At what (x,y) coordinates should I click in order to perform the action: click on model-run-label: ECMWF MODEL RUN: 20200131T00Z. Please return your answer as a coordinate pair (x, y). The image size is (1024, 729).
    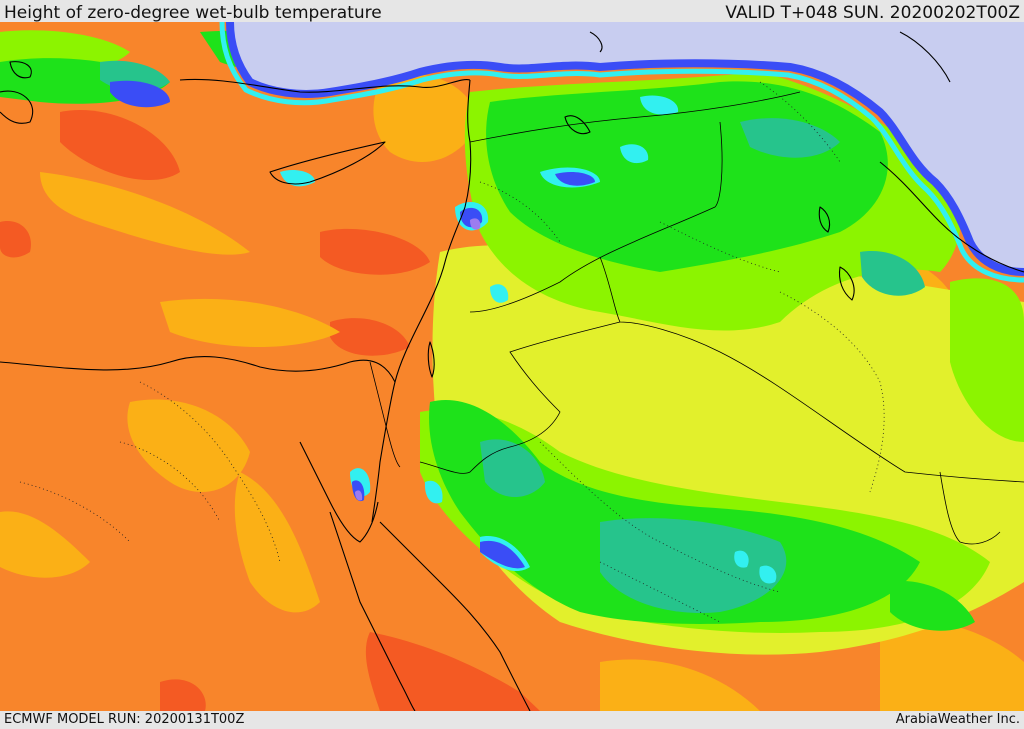
    Looking at the image, I should click on (124, 719).